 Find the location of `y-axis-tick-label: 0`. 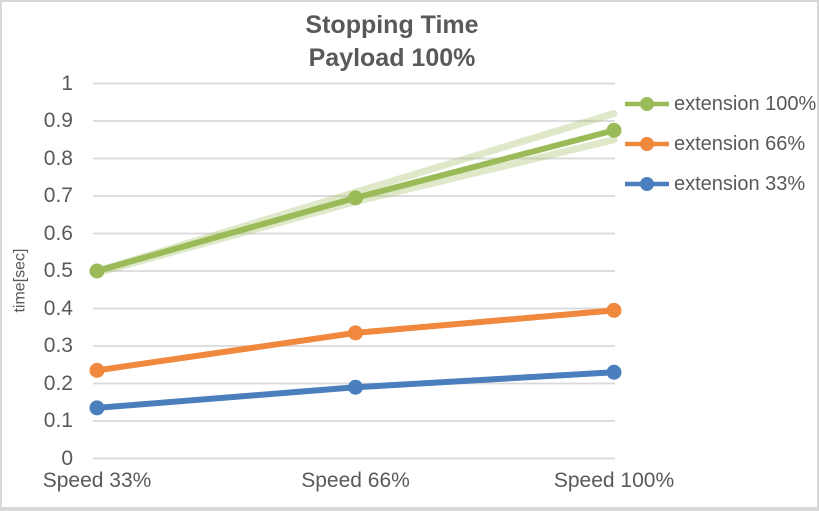

y-axis-tick-label: 0 is located at coordinates (67, 458).